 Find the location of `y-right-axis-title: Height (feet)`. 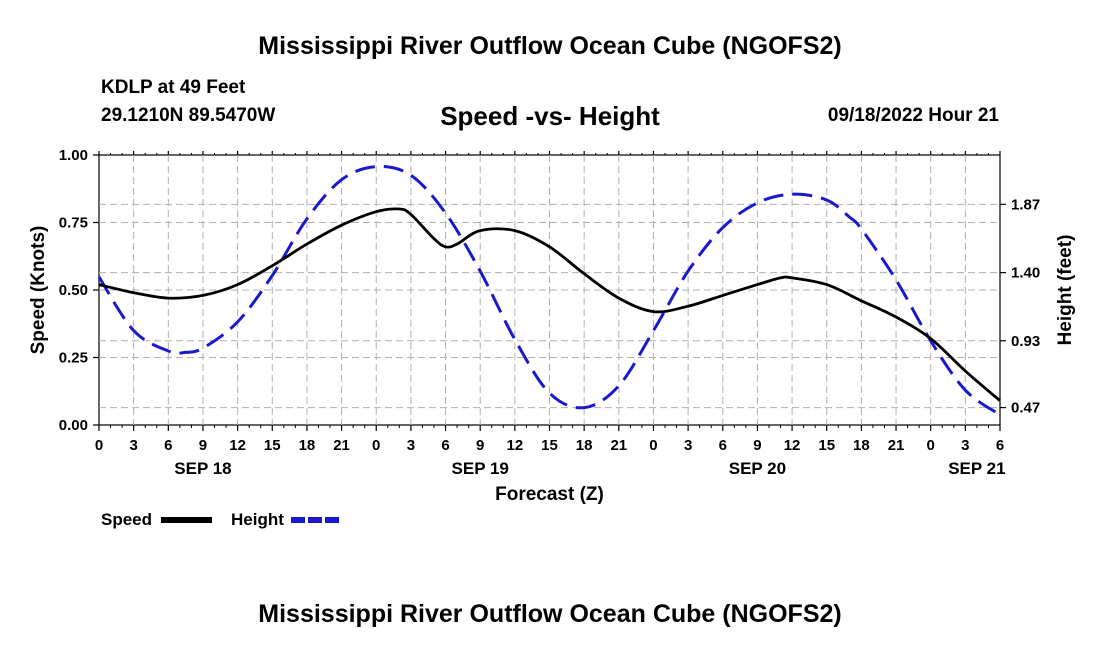

y-right-axis-title: Height (feet) is located at coordinates (1065, 290).